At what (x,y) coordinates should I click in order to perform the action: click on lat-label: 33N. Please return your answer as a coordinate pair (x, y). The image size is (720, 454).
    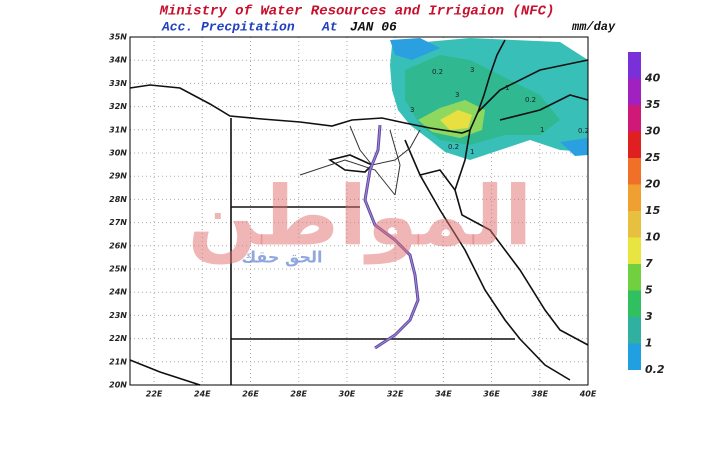
    Looking at the image, I should click on (118, 83).